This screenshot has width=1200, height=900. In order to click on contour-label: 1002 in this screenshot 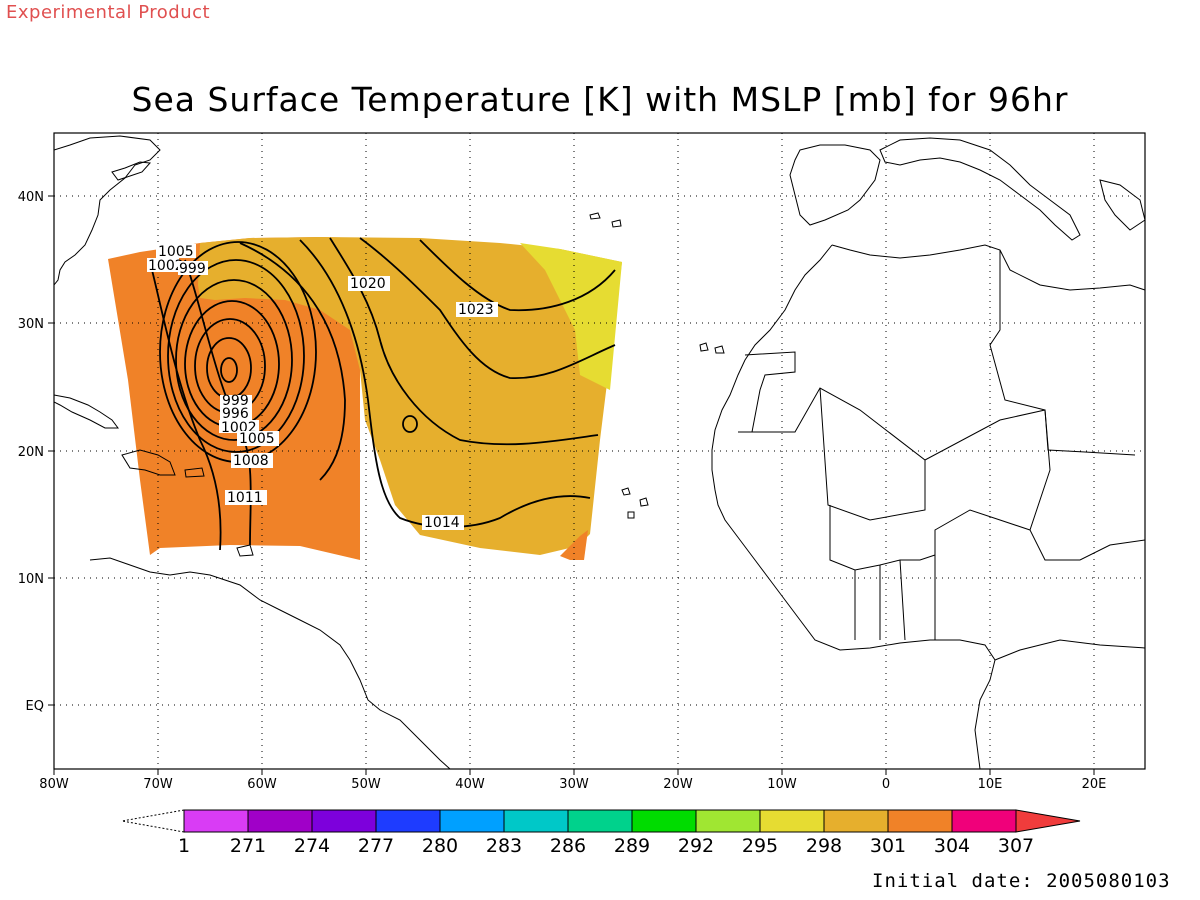, I will do `click(166, 266)`.